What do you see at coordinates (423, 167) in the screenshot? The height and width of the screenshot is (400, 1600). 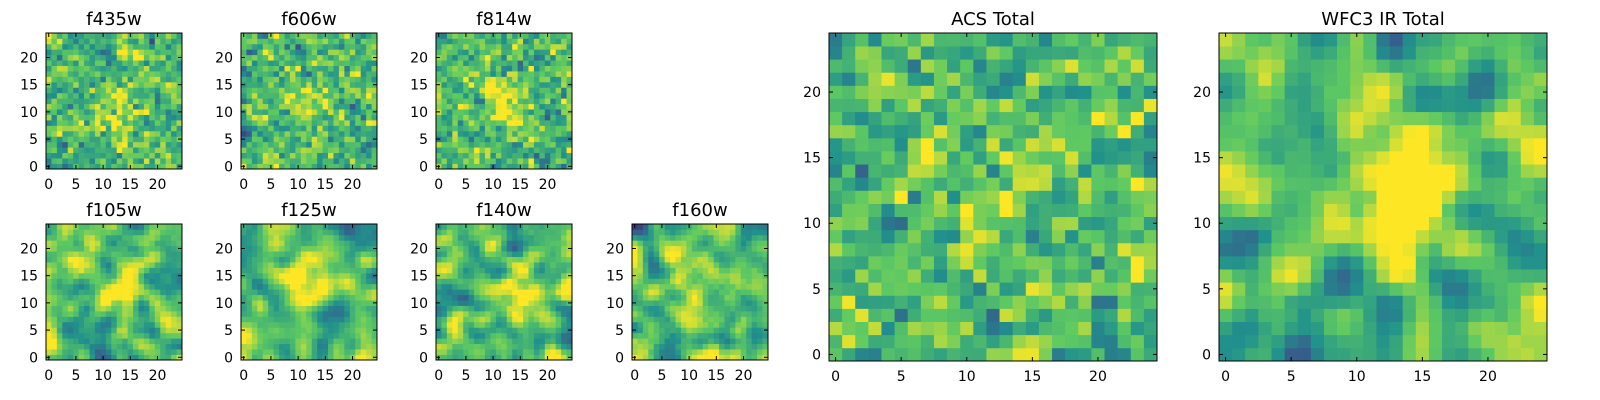 I see `y-tick-label: 0` at bounding box center [423, 167].